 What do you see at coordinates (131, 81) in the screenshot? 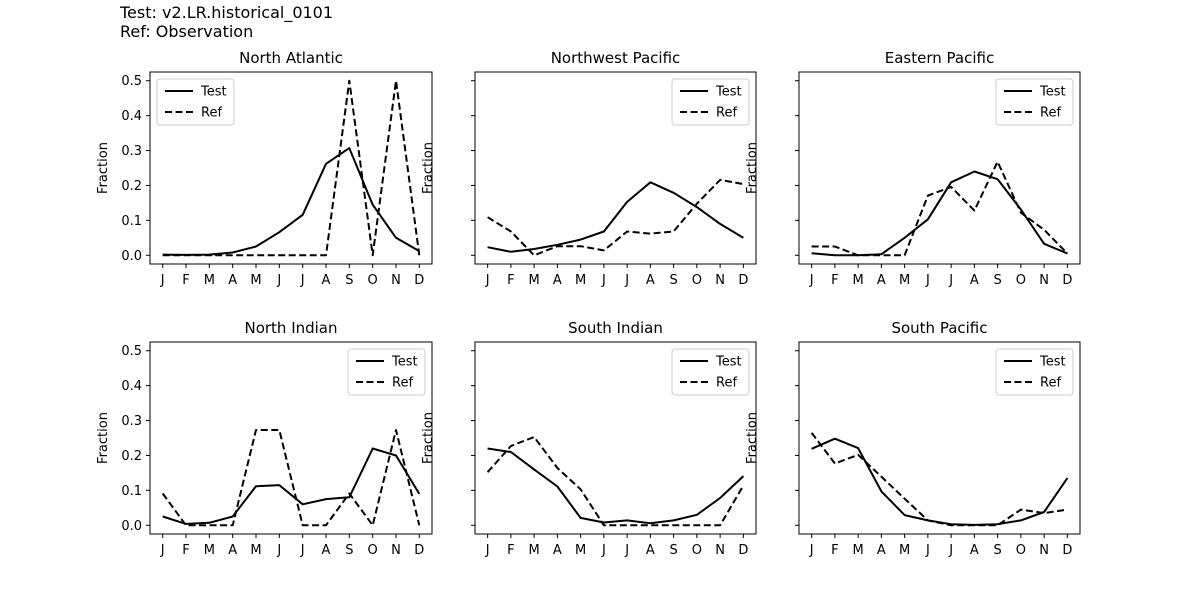
I see `y-tick-label: 0.5` at bounding box center [131, 81].